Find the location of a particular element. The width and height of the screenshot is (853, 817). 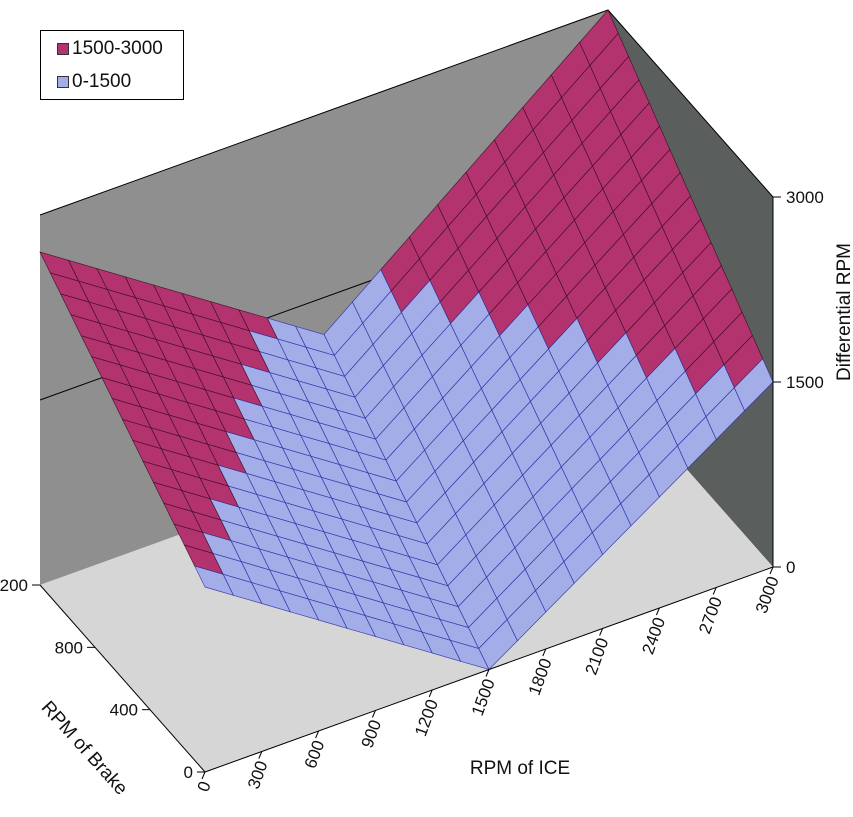

x-tick-label: 2100 is located at coordinates (597, 656).